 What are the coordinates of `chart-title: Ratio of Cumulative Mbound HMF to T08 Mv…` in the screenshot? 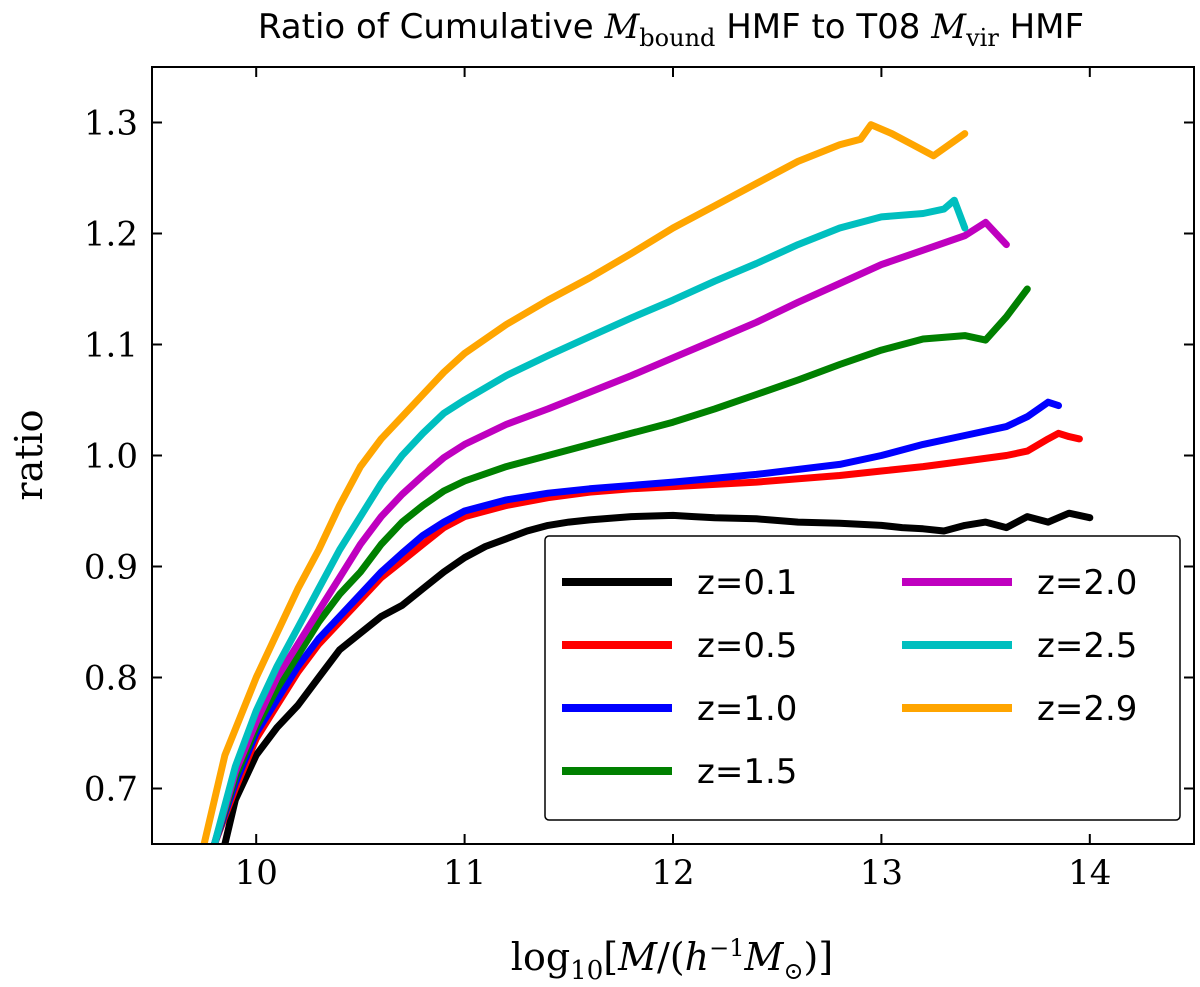 It's located at (671, 29).